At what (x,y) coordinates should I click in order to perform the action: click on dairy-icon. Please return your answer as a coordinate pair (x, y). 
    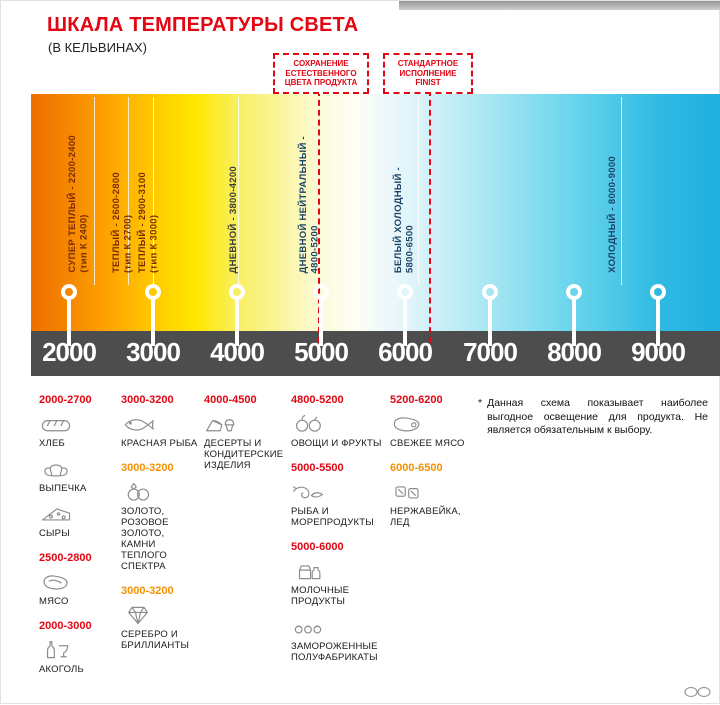
    Looking at the image, I should click on (338, 571).